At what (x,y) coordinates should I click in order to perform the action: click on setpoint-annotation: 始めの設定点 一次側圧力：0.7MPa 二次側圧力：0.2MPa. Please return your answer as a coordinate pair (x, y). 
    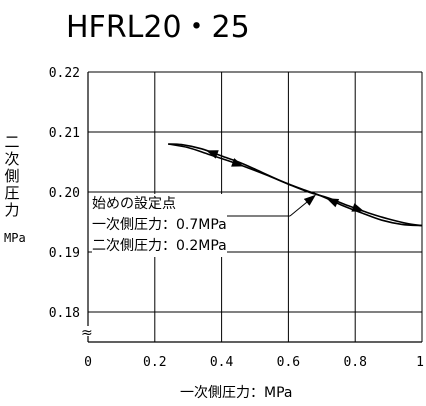
    Looking at the image, I should click on (159, 225).